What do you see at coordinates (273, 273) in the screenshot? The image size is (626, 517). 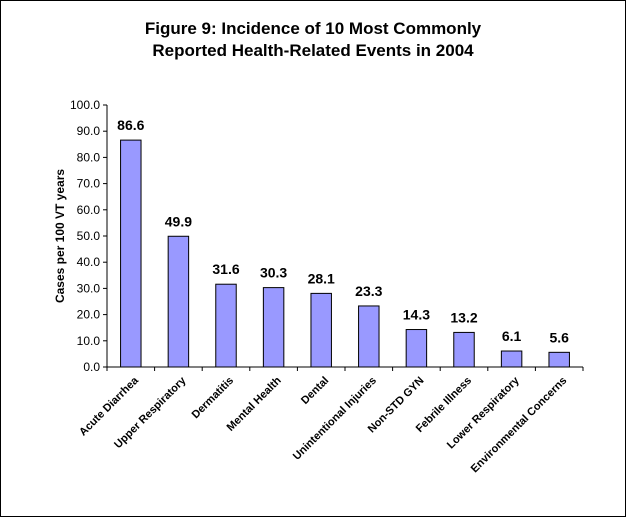 I see `data-label: 30.3` at bounding box center [273, 273].